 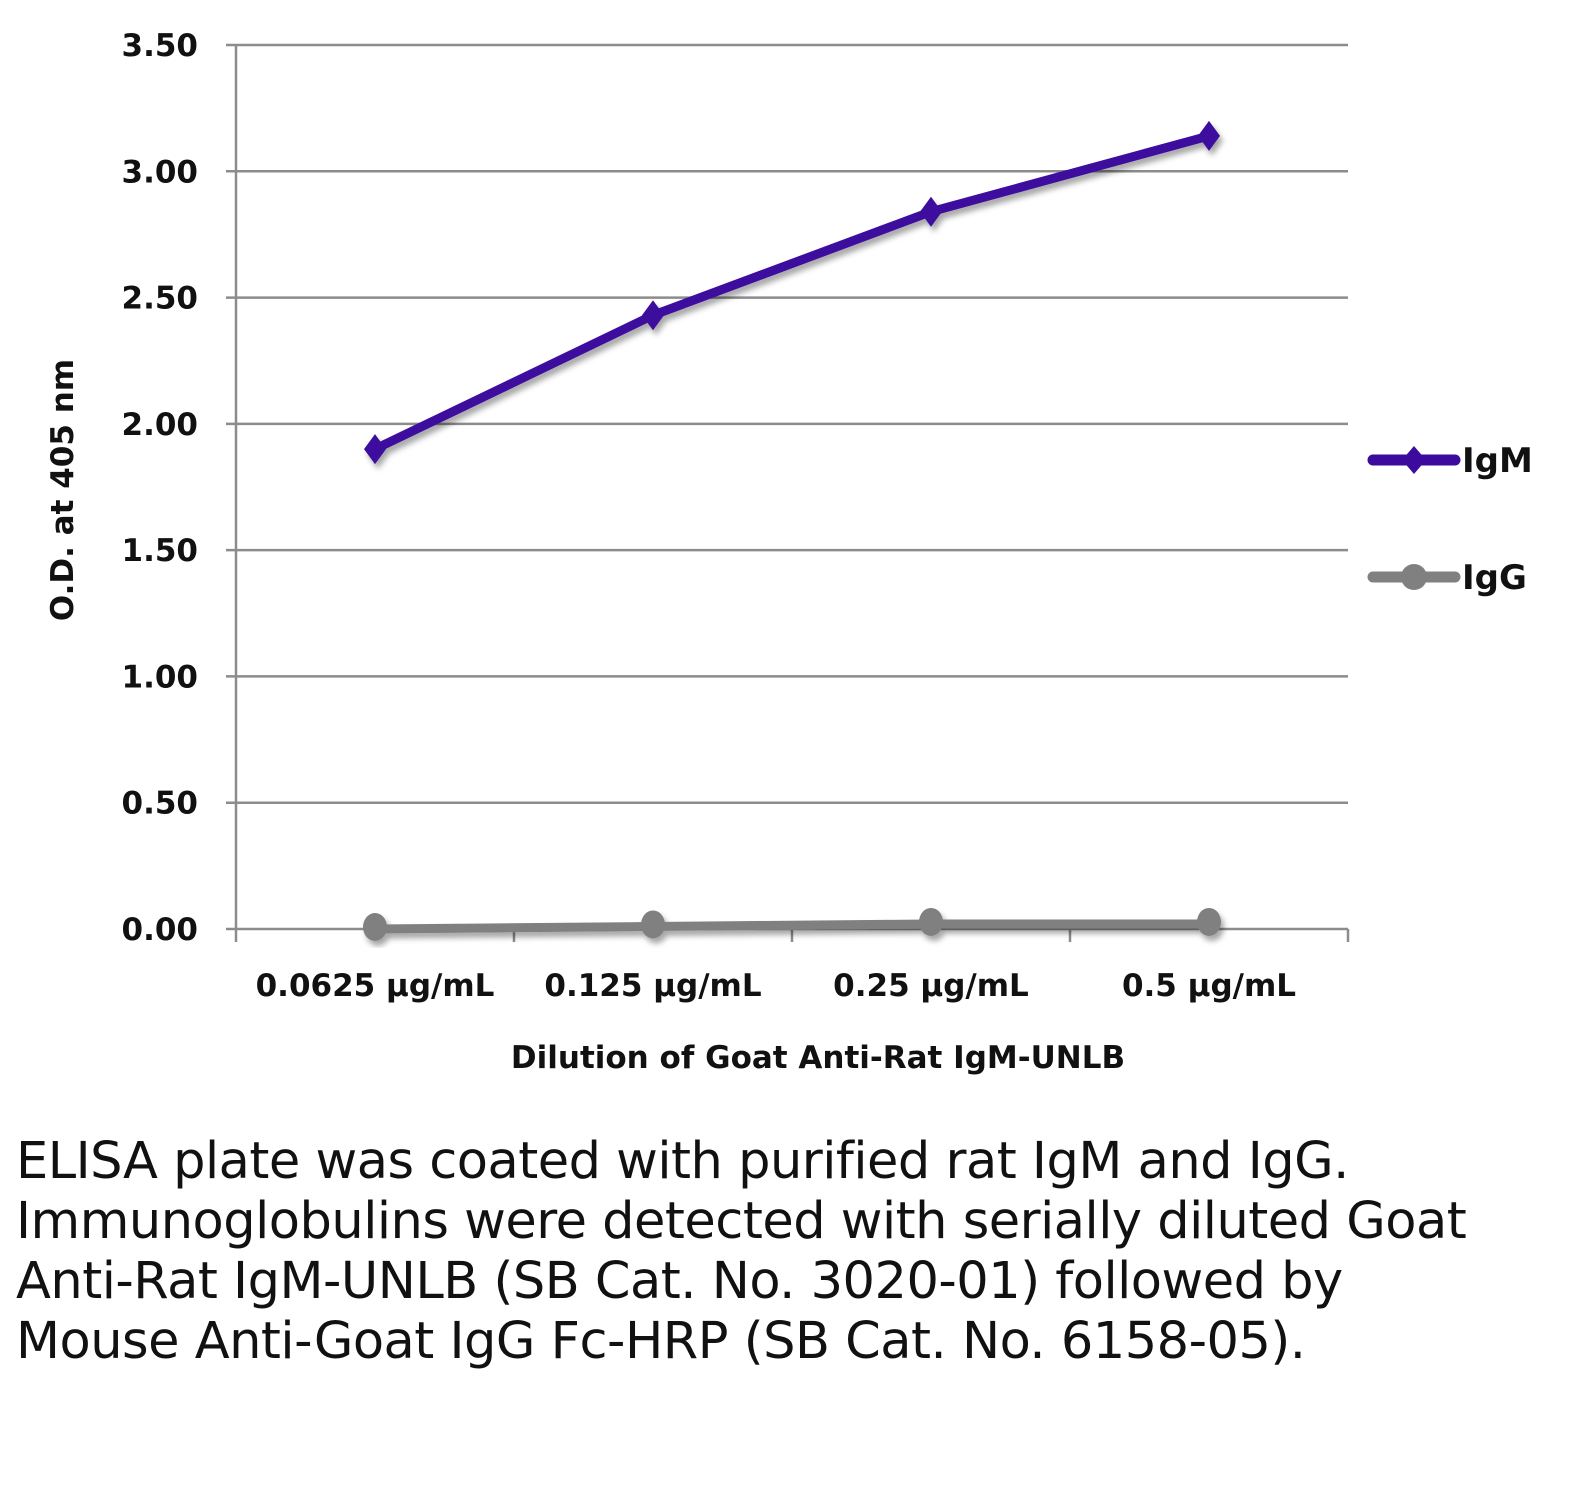 I want to click on legend-item-IgM: IgM, so click(x=1450, y=461).